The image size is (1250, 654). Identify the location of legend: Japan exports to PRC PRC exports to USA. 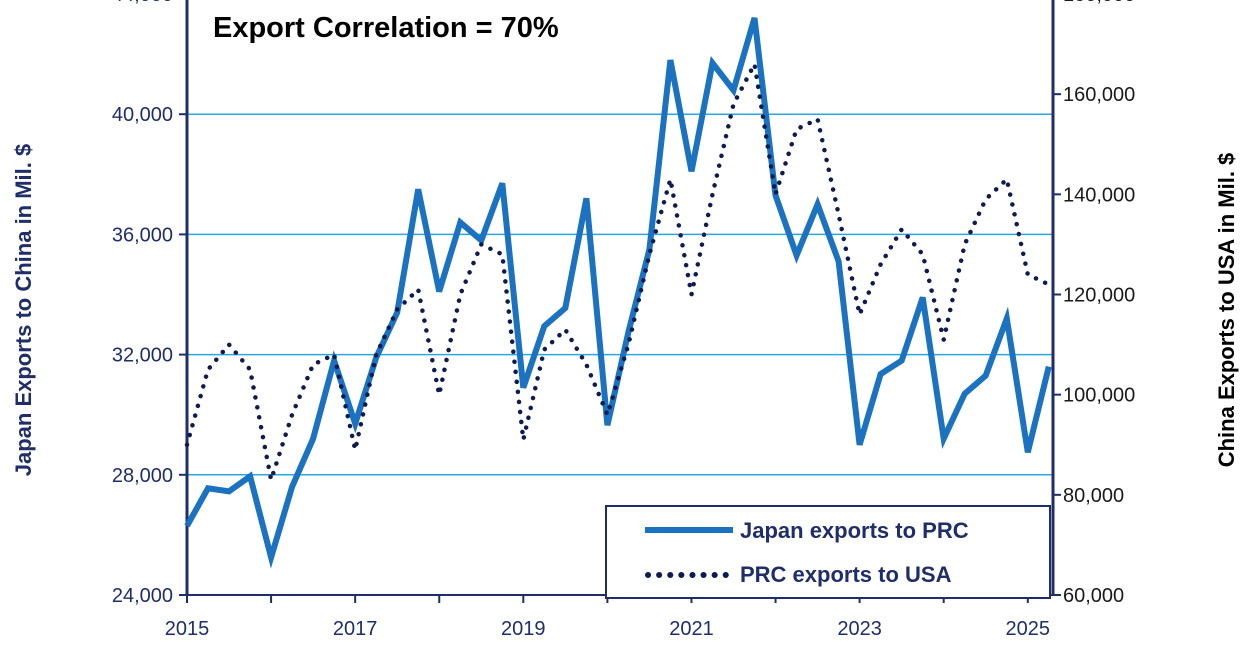
(828, 552).